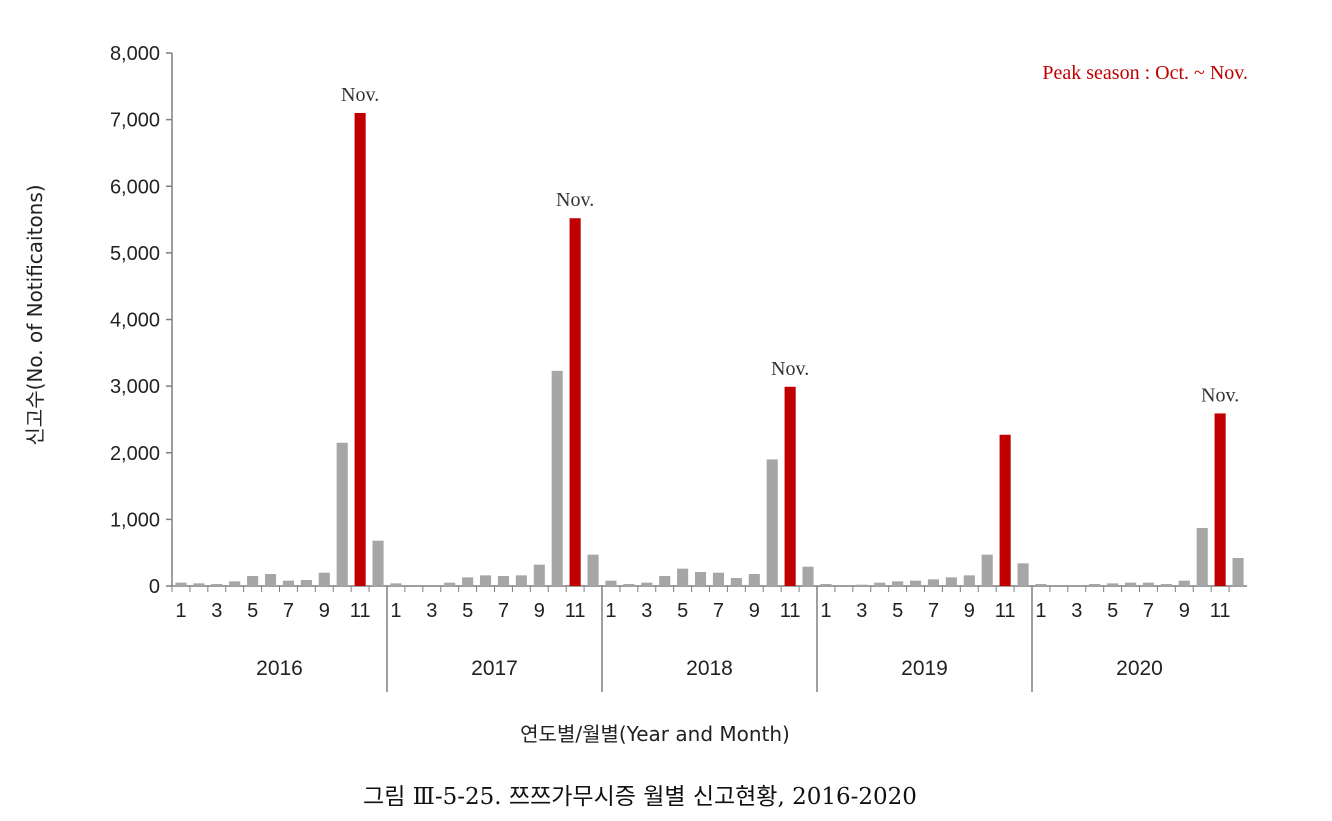  I want to click on y-tick-label: 2,000, so click(135, 454).